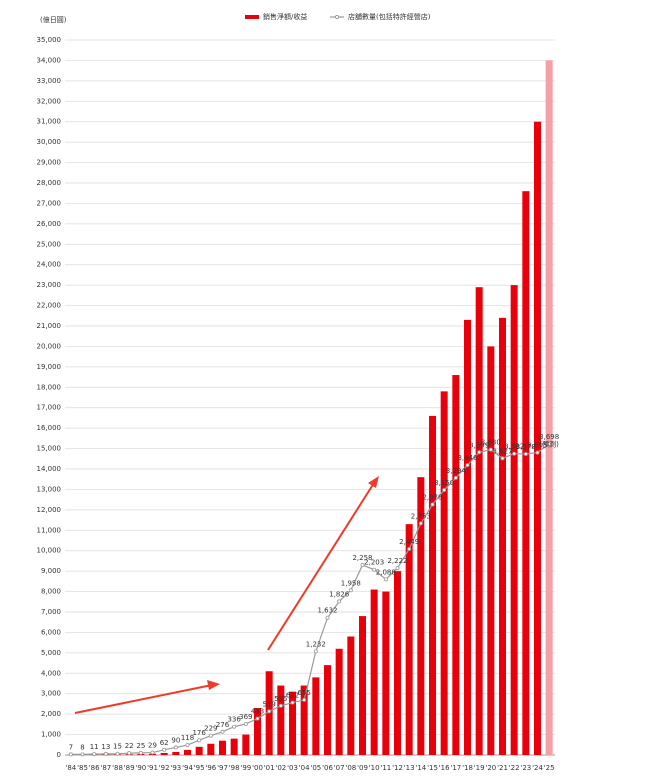 This screenshot has height=778, width=650. Describe the element at coordinates (327, 768) in the screenshot. I see `x-tick-label: '06` at that location.